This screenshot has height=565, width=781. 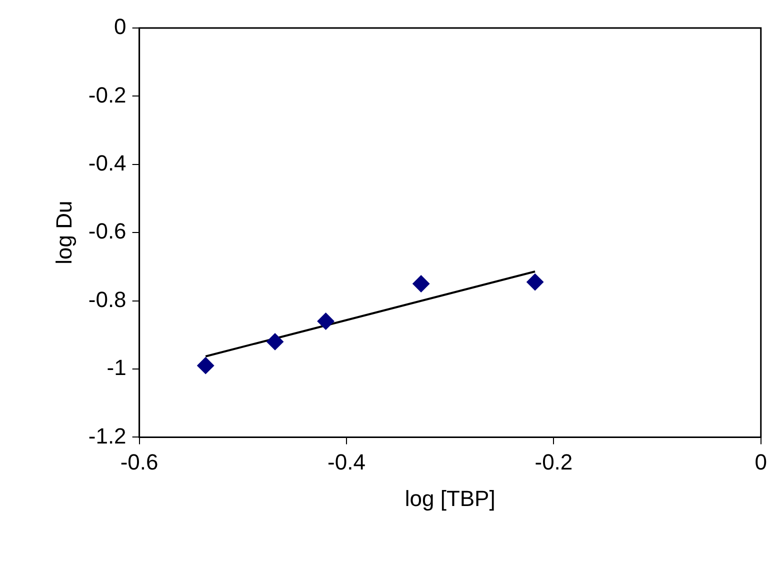 What do you see at coordinates (107, 231) in the screenshot?
I see `y-tick-label: -0.6` at bounding box center [107, 231].